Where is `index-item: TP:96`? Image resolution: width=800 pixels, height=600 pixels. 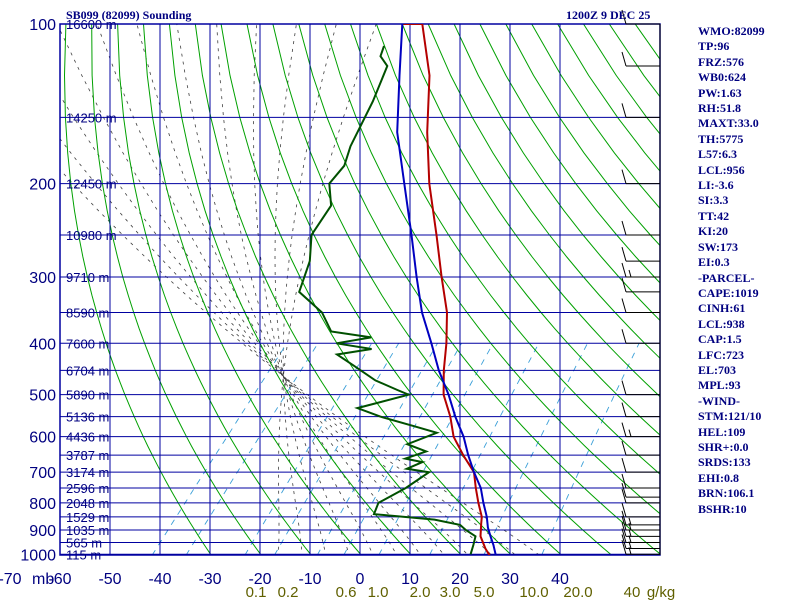 index-item: TP:96 is located at coordinates (714, 46).